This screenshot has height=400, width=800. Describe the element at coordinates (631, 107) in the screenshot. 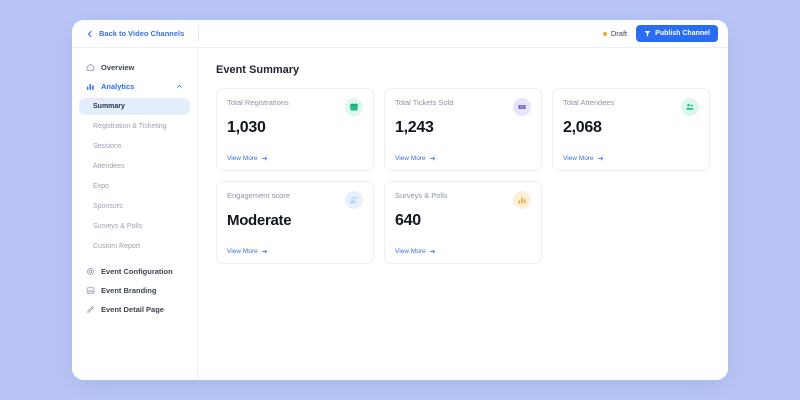

I see `card-head: Total Attendees` at that location.